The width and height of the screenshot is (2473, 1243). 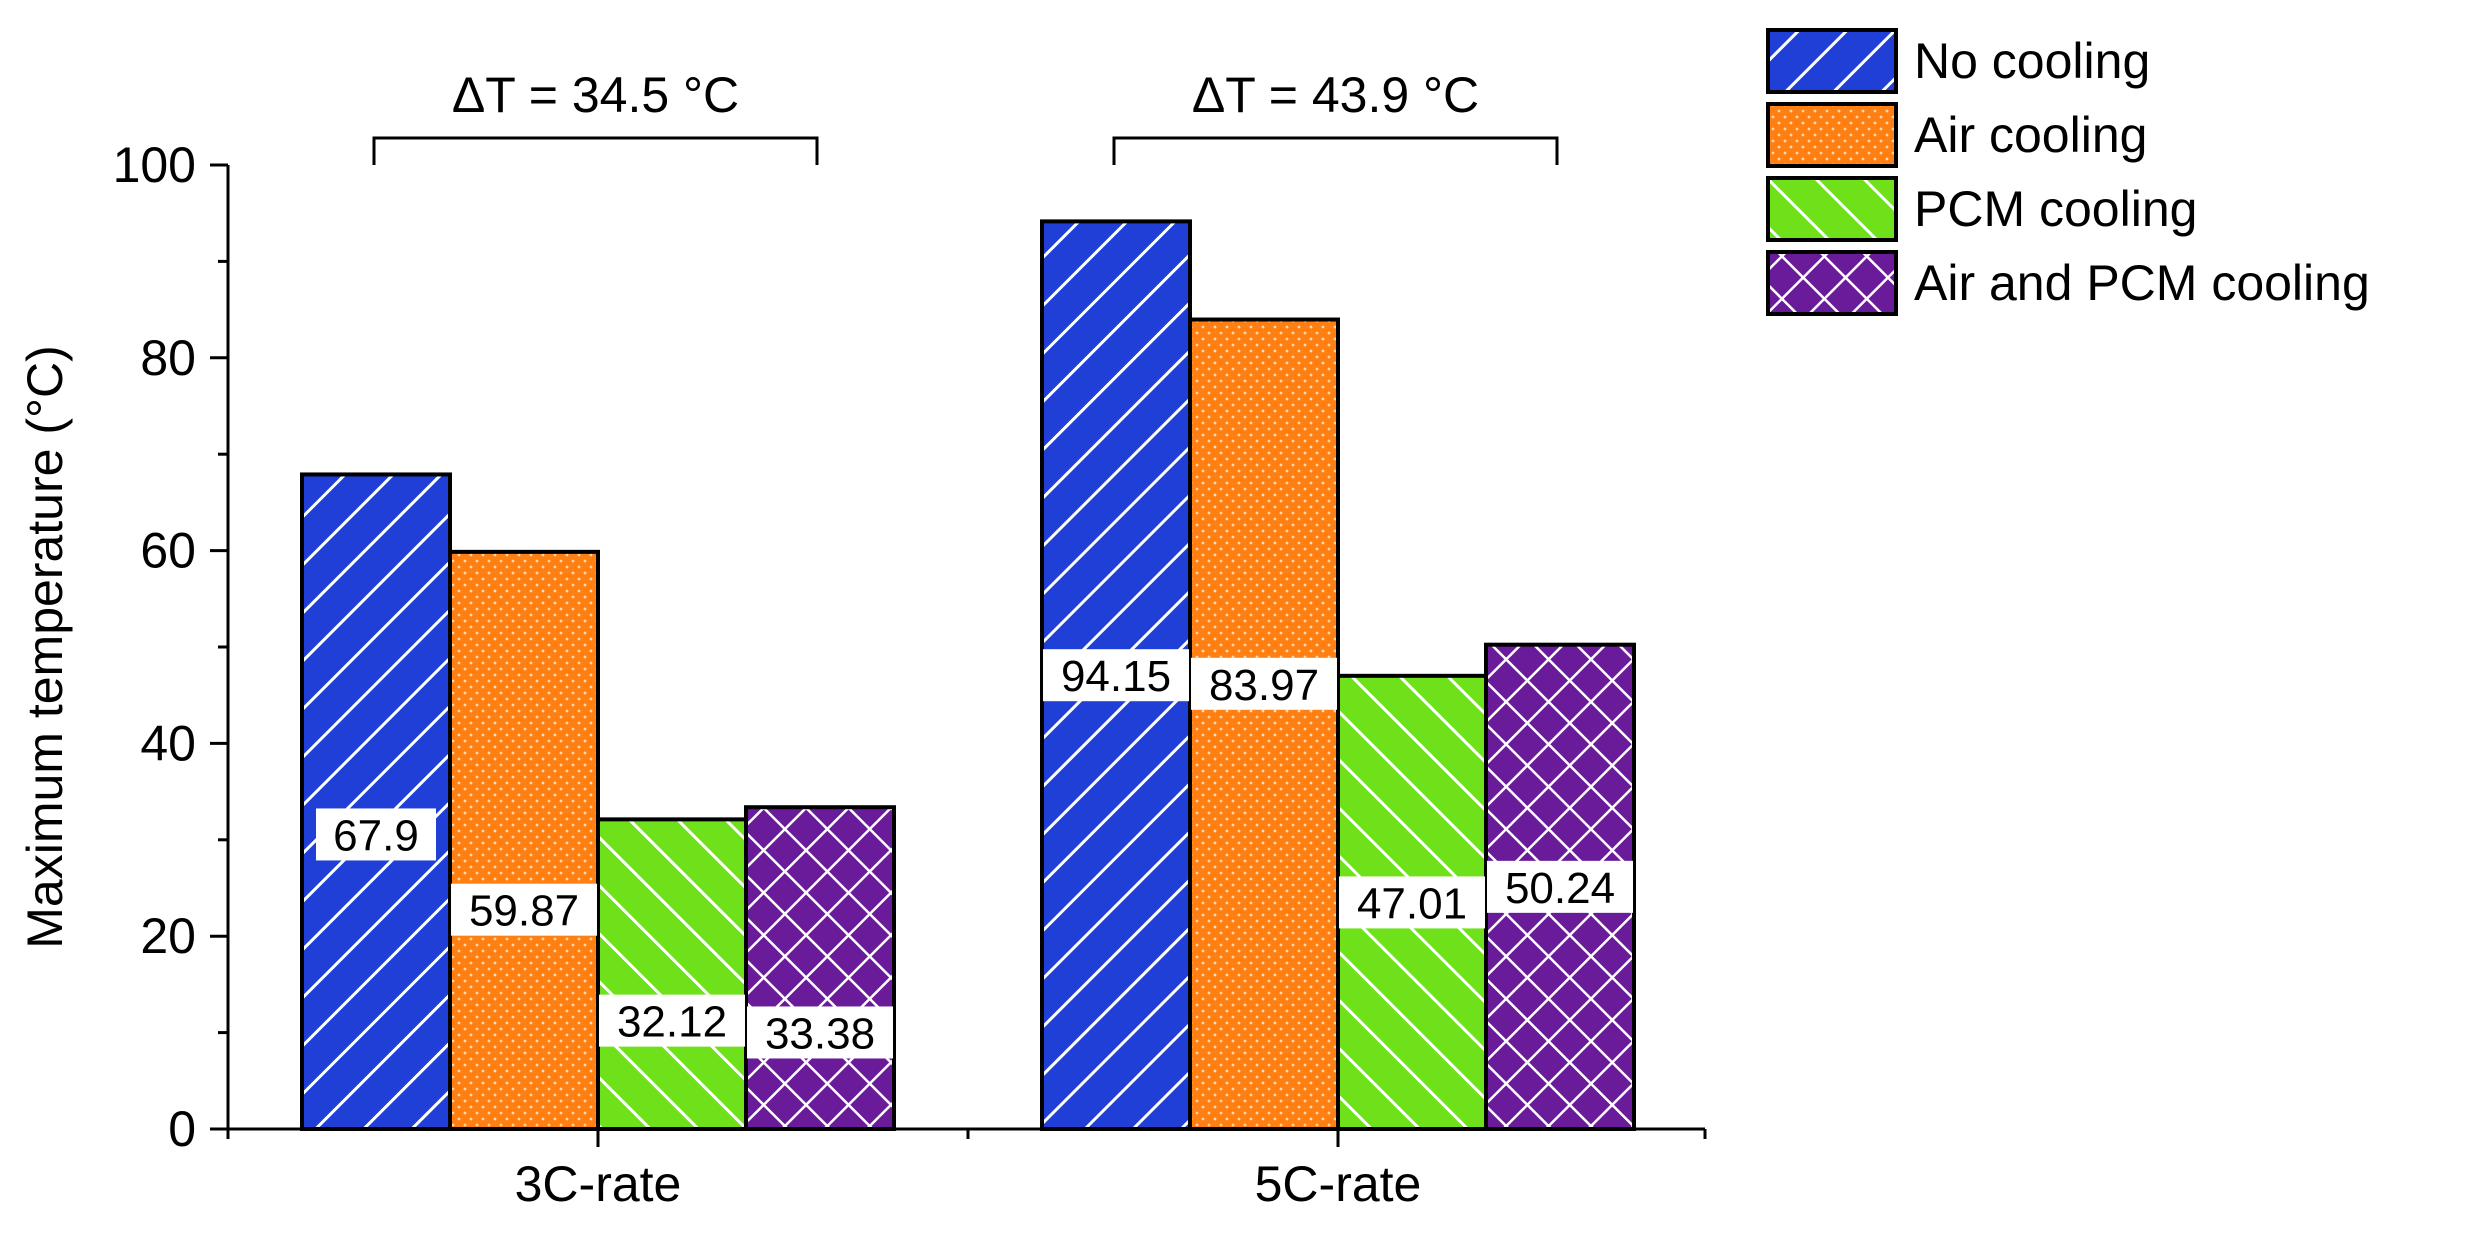 I want to click on delta-t-annotation: ΔT = 43.9 °C, so click(x=1335, y=95).